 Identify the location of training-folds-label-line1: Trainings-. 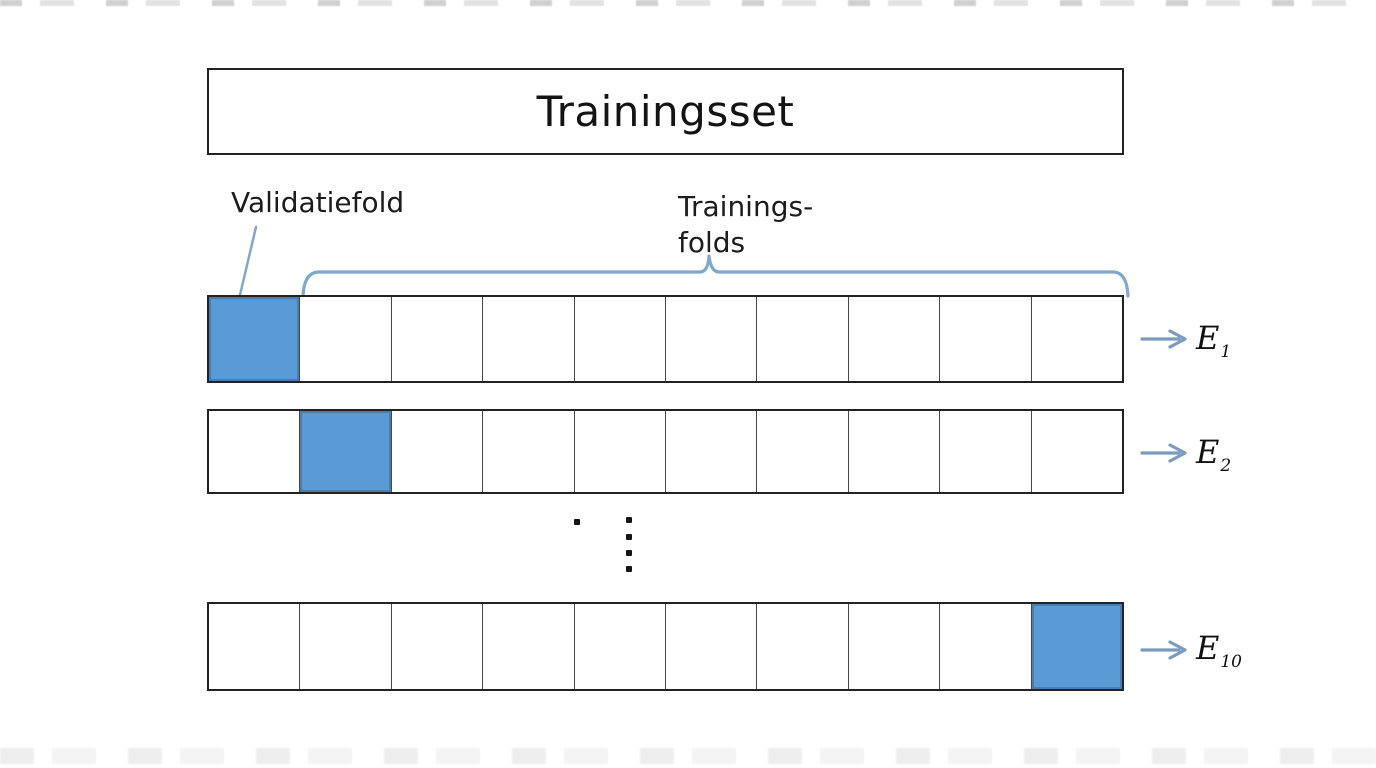
(746, 206).